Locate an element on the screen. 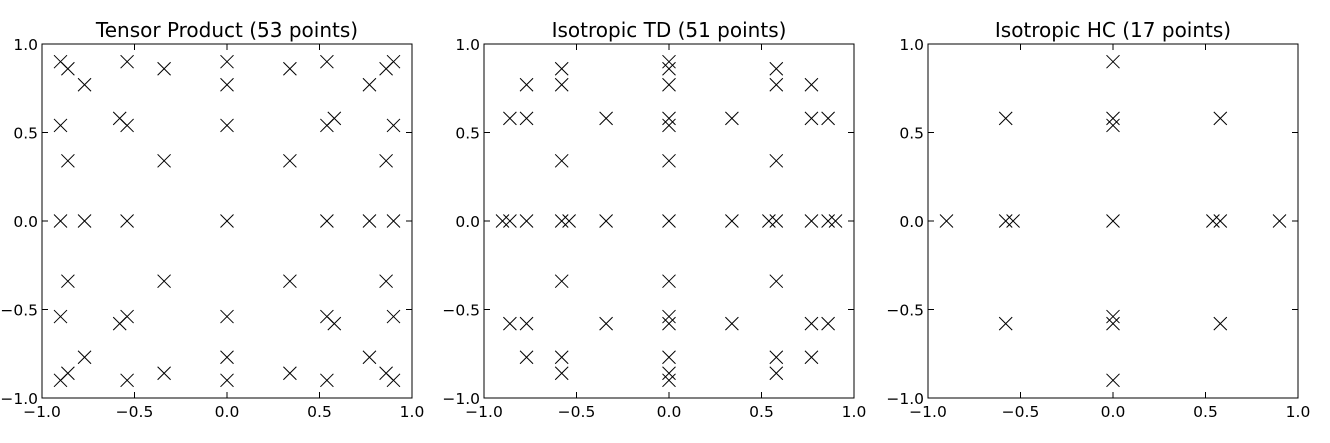 The image size is (1330, 443). x-tick-label: 0.0 is located at coordinates (1113, 412).